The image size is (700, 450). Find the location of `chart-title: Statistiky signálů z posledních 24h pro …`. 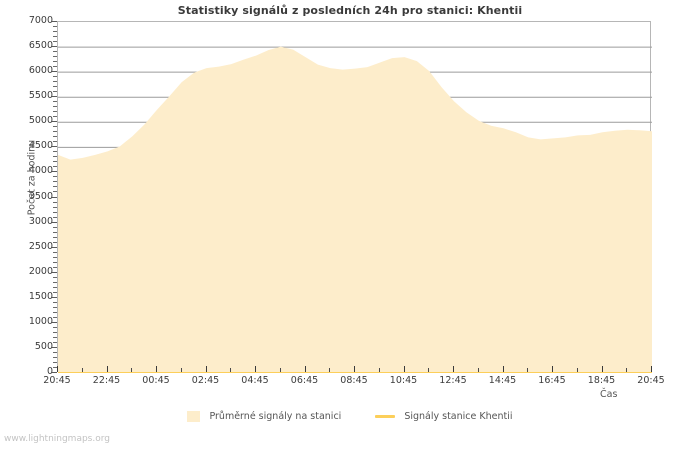

chart-title: Statistiky signálů z posledních 24h pro … is located at coordinates (350, 10).